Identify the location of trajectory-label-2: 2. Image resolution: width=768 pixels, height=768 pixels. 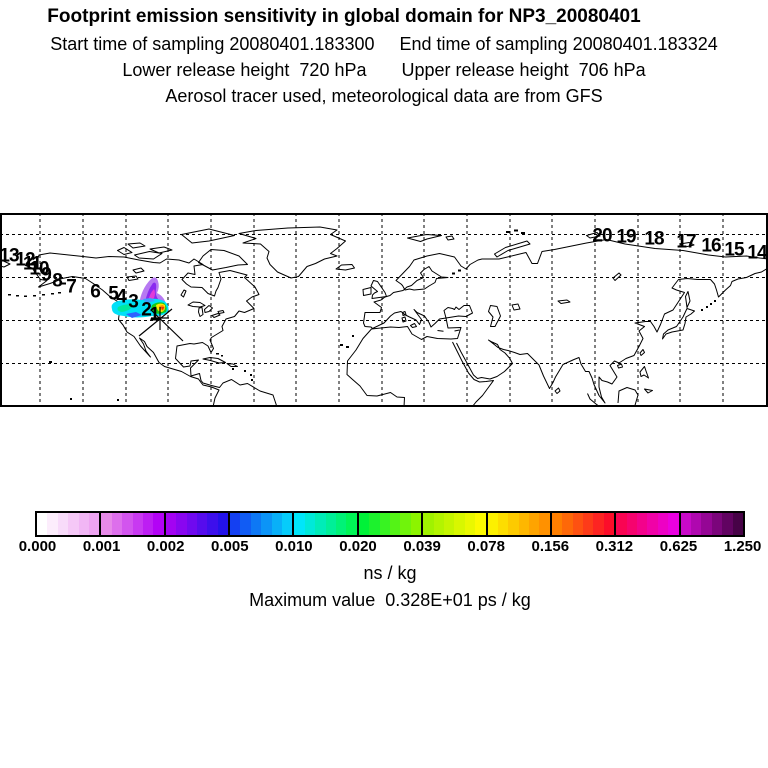
(146, 310).